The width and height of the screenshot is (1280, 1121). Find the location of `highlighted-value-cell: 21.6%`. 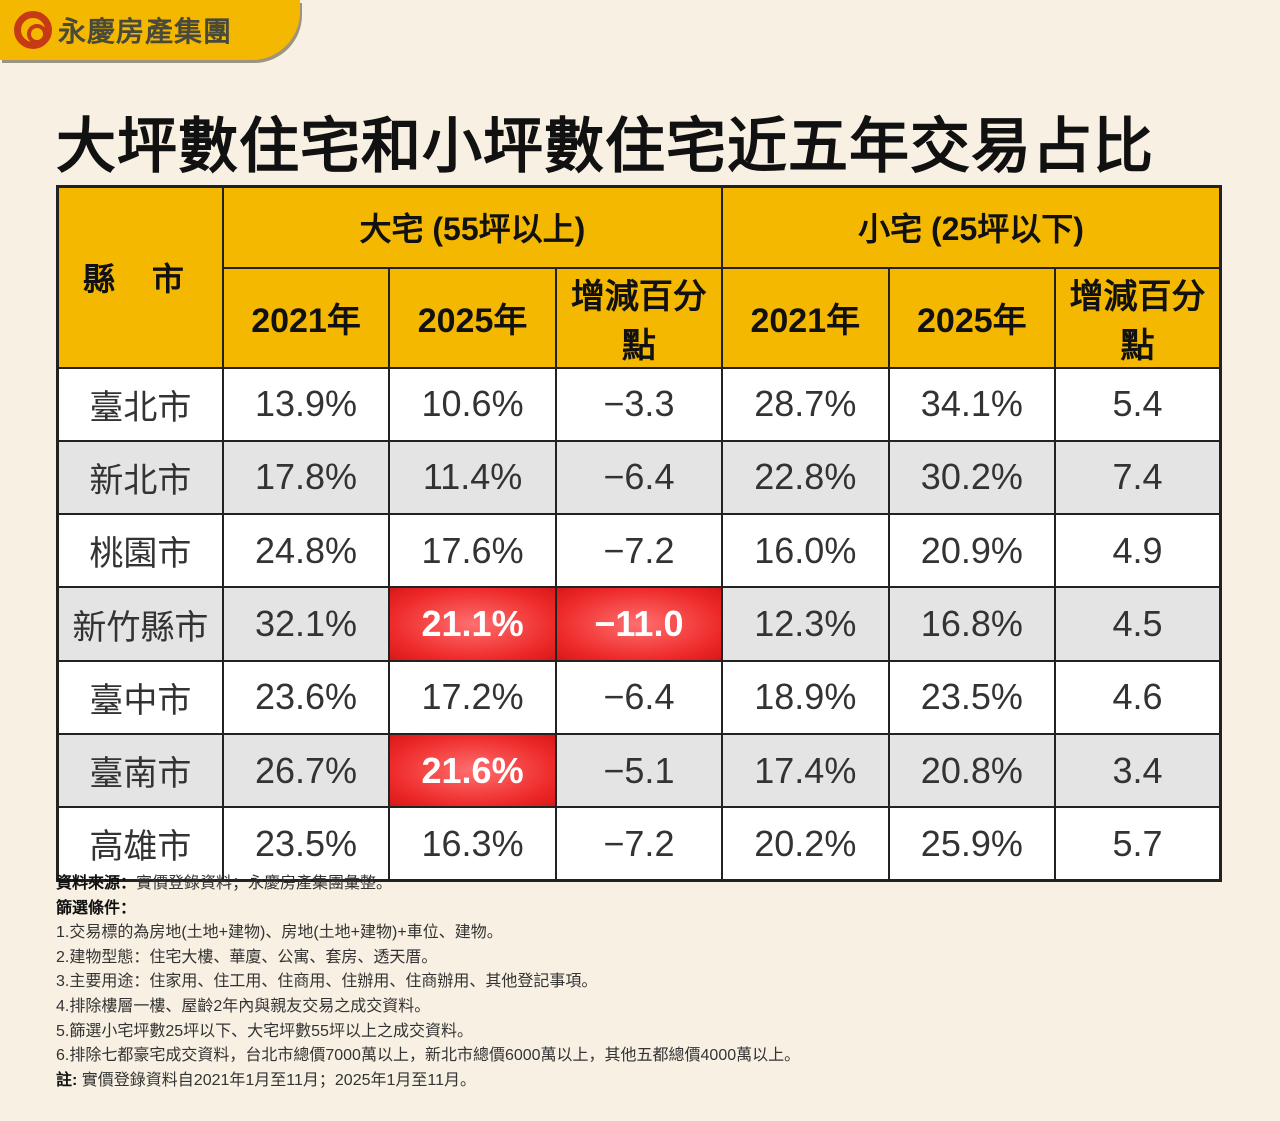

highlighted-value-cell: 21.6% is located at coordinates (472, 770).